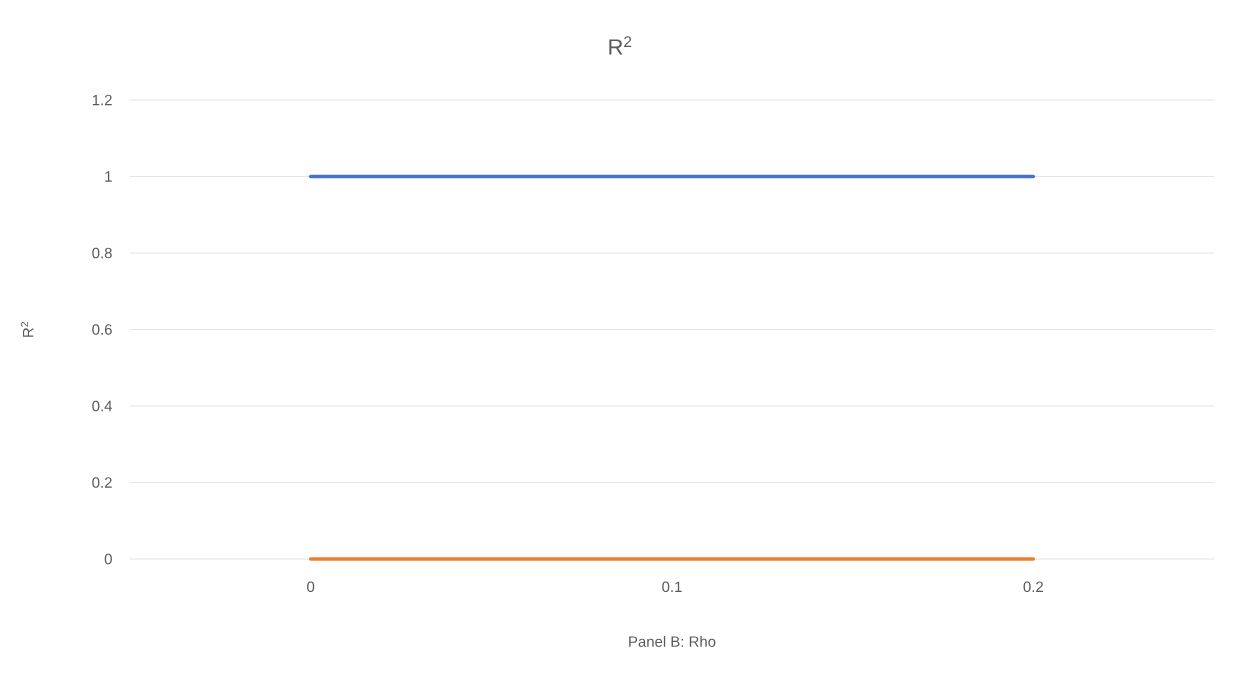 The width and height of the screenshot is (1242, 677). I want to click on y-axis-title: R$^{2}$, so click(27, 329).